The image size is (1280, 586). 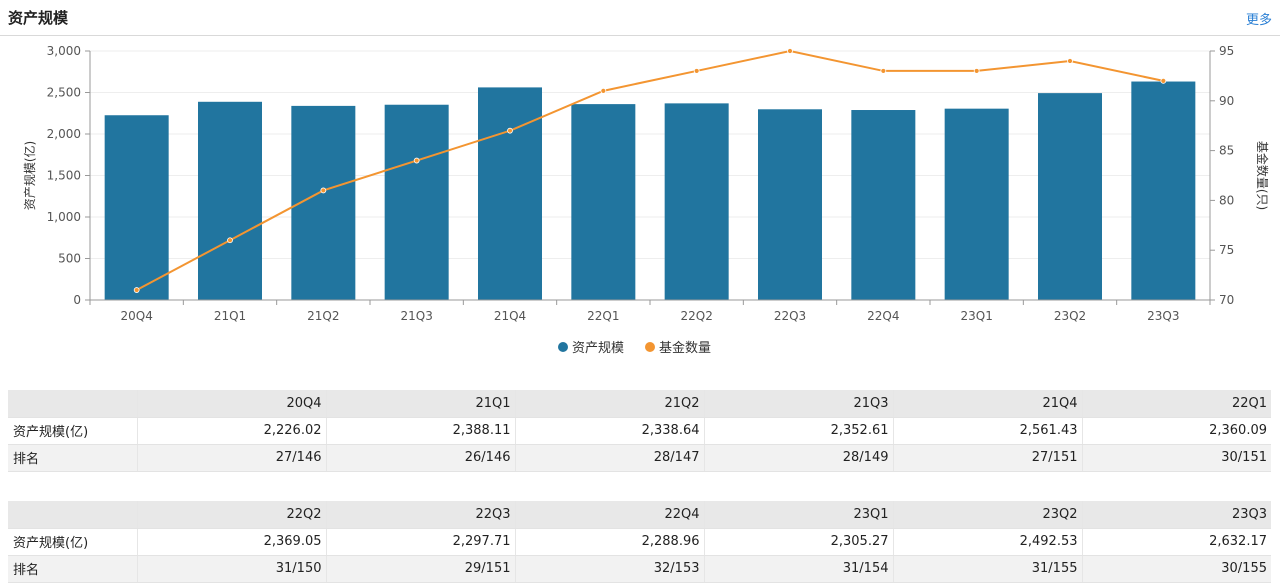 I want to click on x-tick-label: 21Q2, so click(x=323, y=316).